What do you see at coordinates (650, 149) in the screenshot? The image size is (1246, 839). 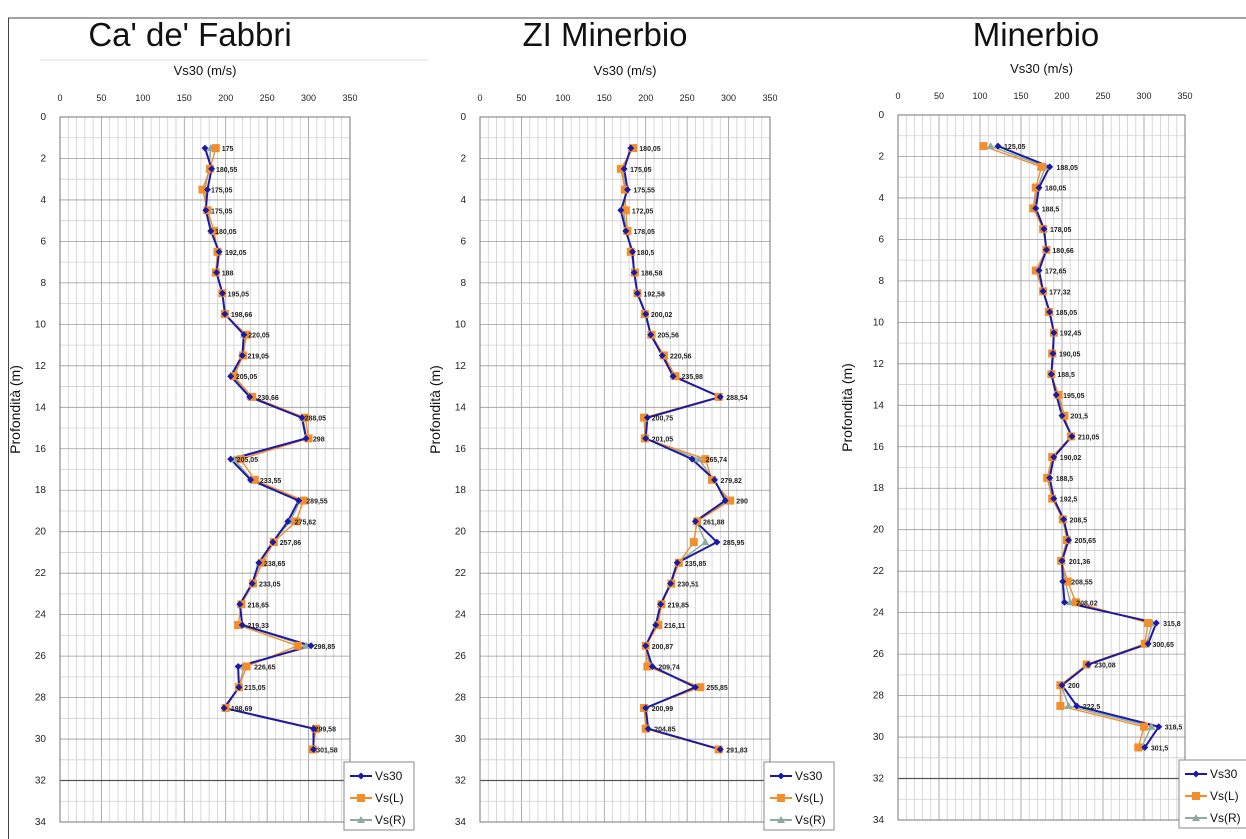 I see `data-label: 180,05` at bounding box center [650, 149].